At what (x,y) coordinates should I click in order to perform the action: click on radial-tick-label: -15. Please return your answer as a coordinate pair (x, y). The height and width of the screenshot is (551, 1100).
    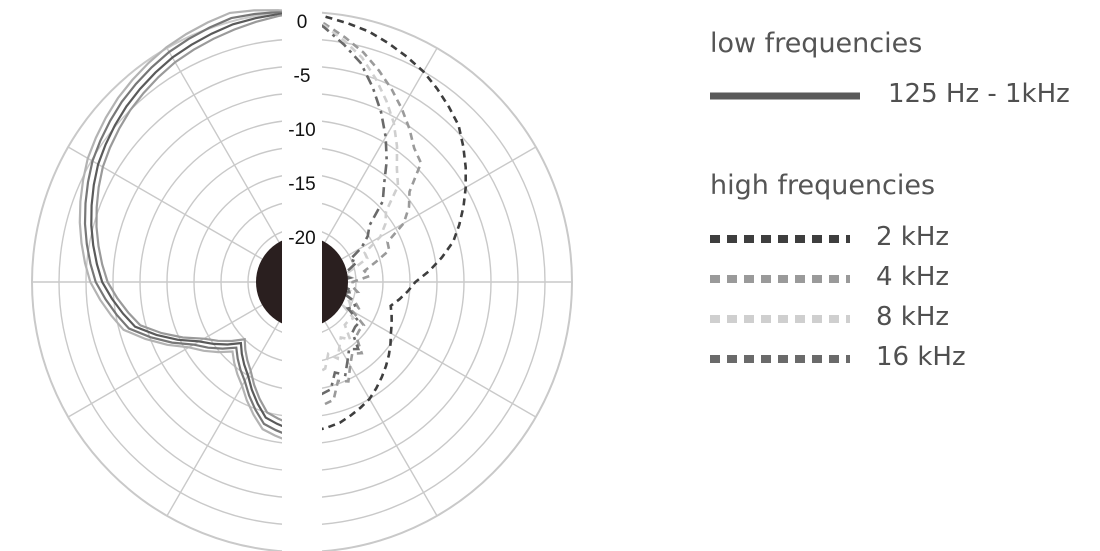
    Looking at the image, I should click on (301, 184).